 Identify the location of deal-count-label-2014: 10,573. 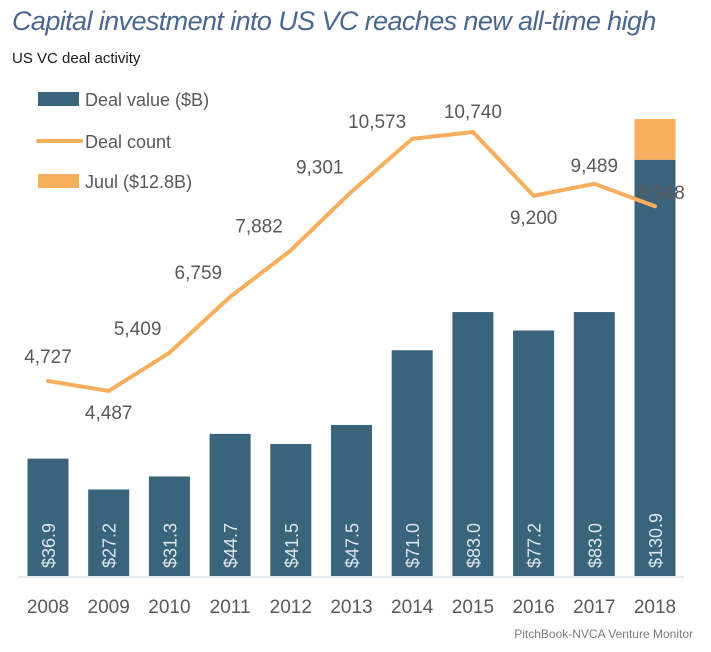
(377, 122).